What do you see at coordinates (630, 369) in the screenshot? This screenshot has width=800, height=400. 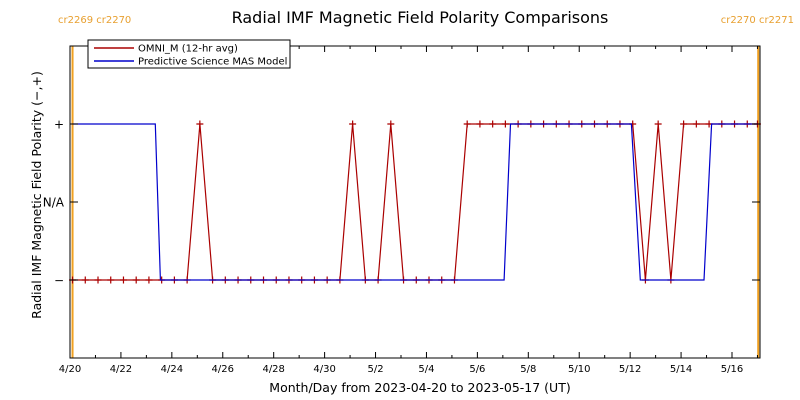 I see `x-tick-label: 5/12` at bounding box center [630, 369].